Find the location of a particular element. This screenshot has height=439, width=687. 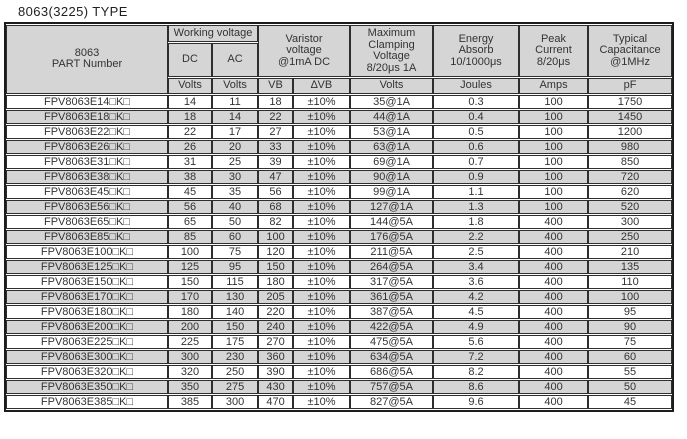

value-cell: 4.2 is located at coordinates (476, 296).